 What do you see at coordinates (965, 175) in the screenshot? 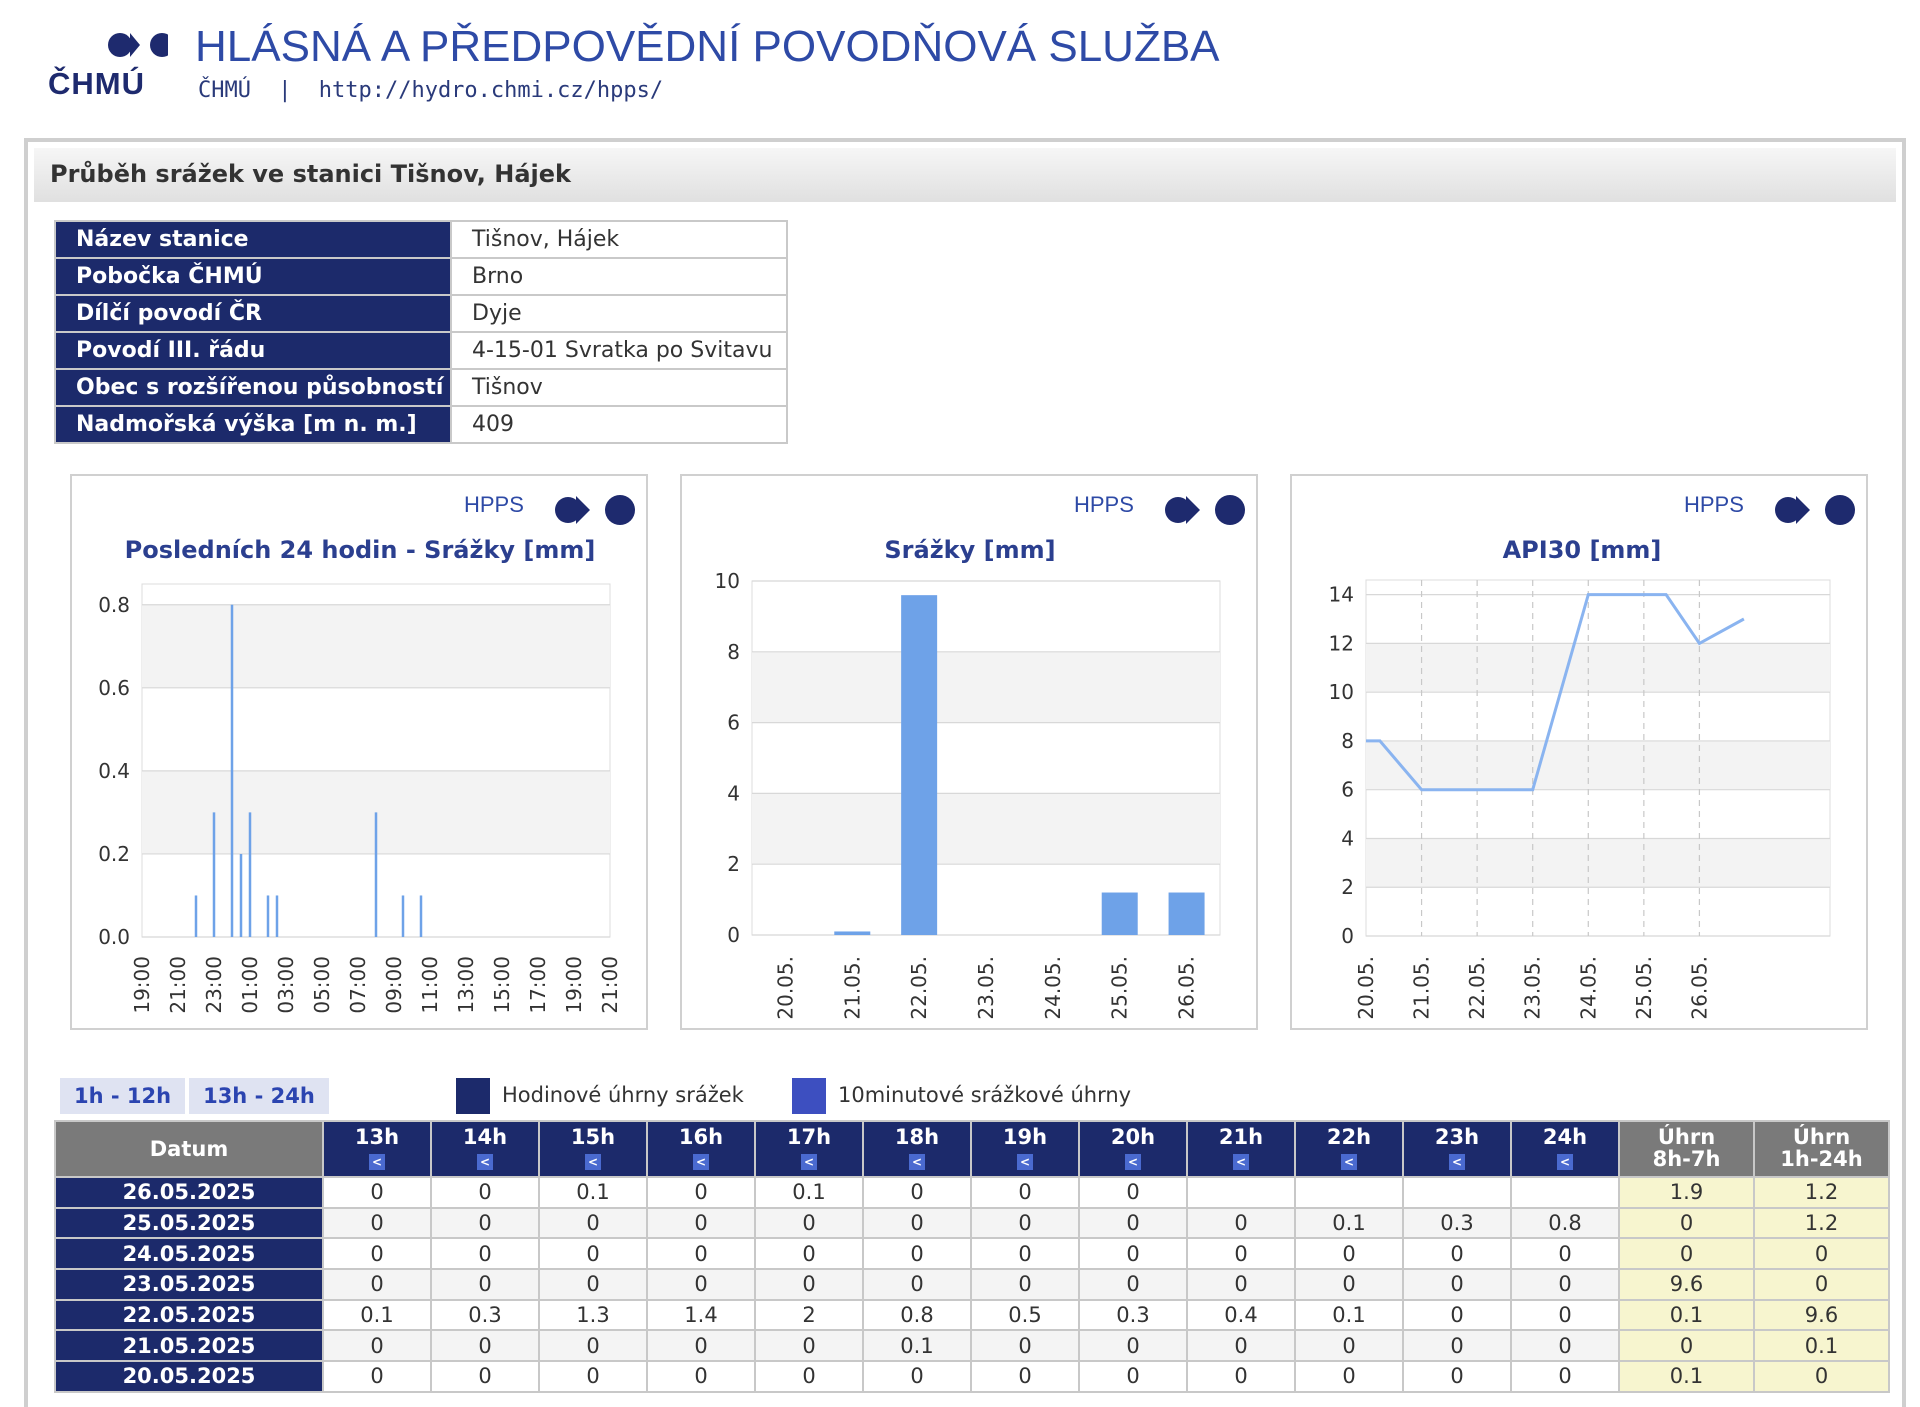
I see `panel-header: Průběh srážek ve stanici Tišnov, Hájek` at bounding box center [965, 175].